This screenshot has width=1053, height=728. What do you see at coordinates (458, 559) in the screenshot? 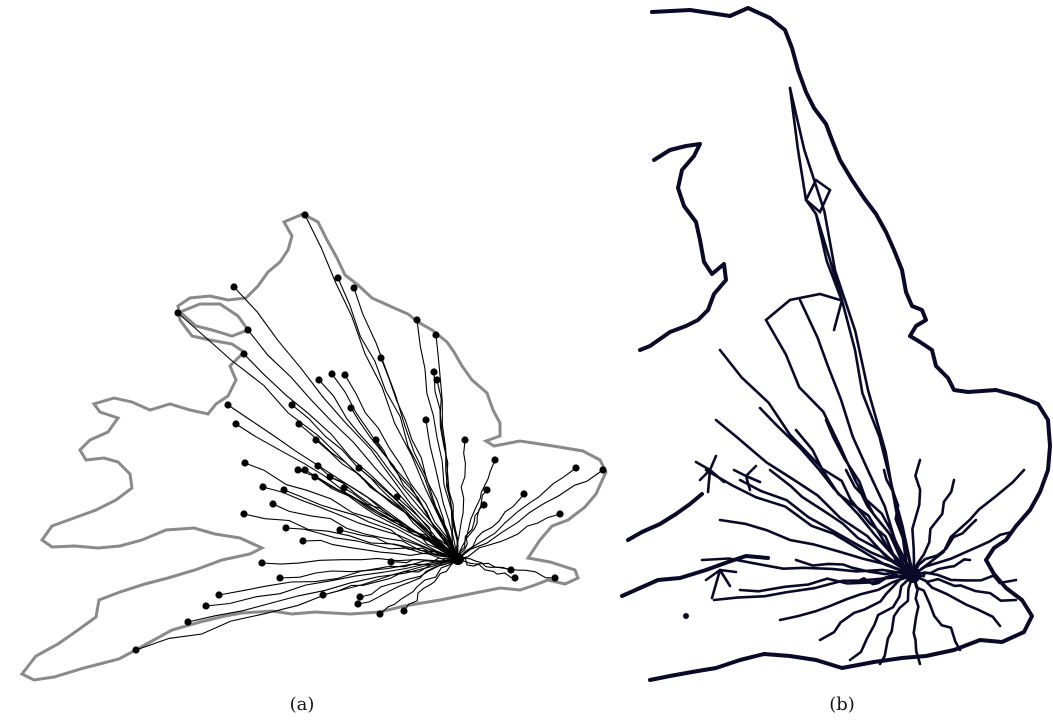
I see `hub-node-a` at bounding box center [458, 559].